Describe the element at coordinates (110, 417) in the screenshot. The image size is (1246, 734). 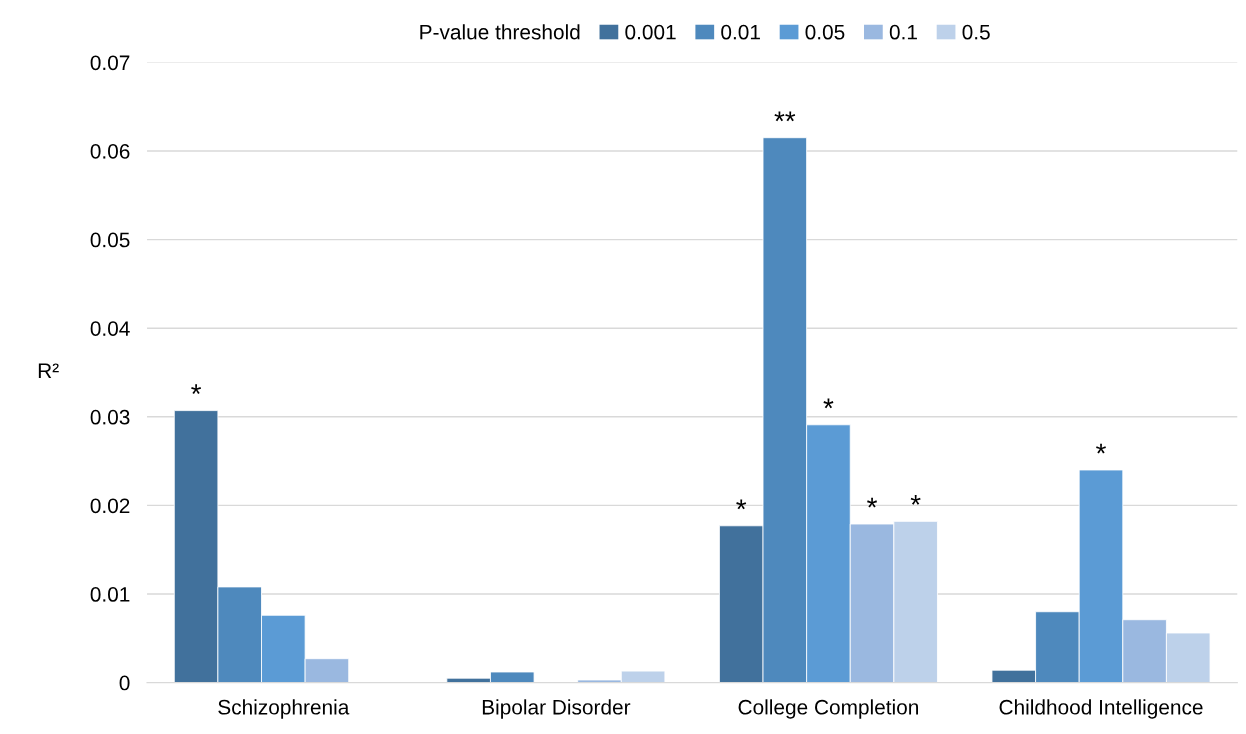
I see `y-tick-label: 0.03` at that location.